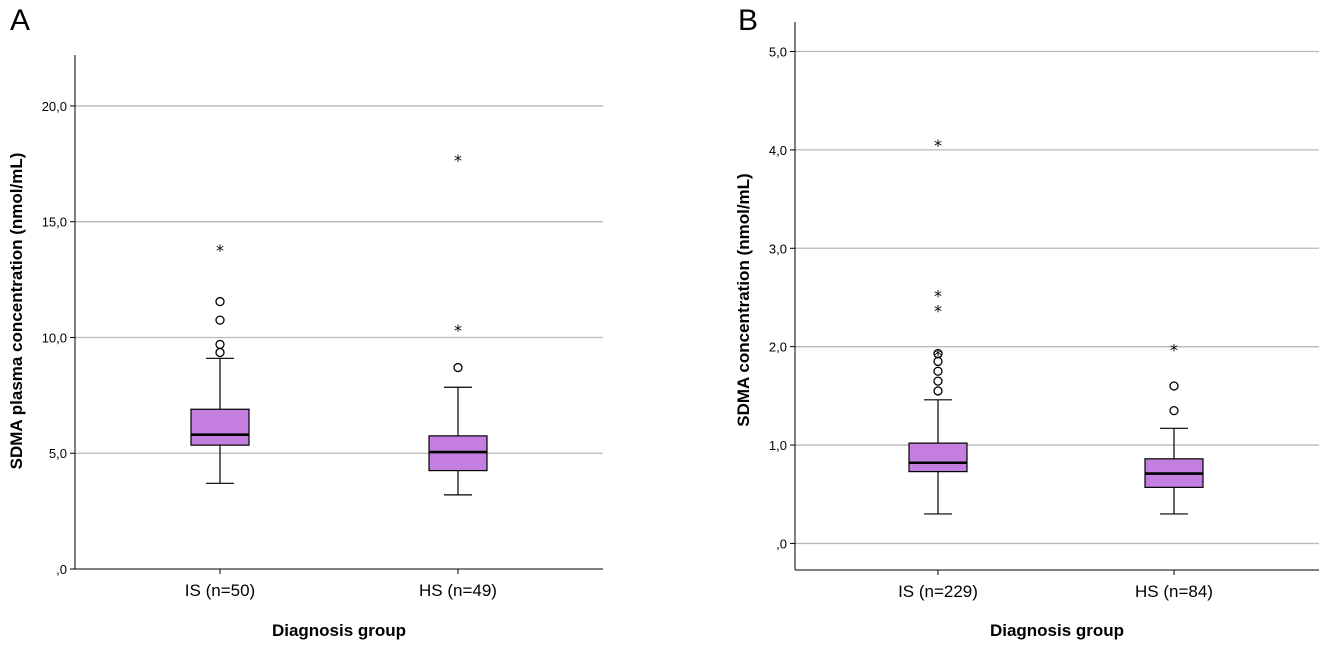  What do you see at coordinates (54, 106) in the screenshot?
I see `panel-a-y-tick-label: 20,0` at bounding box center [54, 106].